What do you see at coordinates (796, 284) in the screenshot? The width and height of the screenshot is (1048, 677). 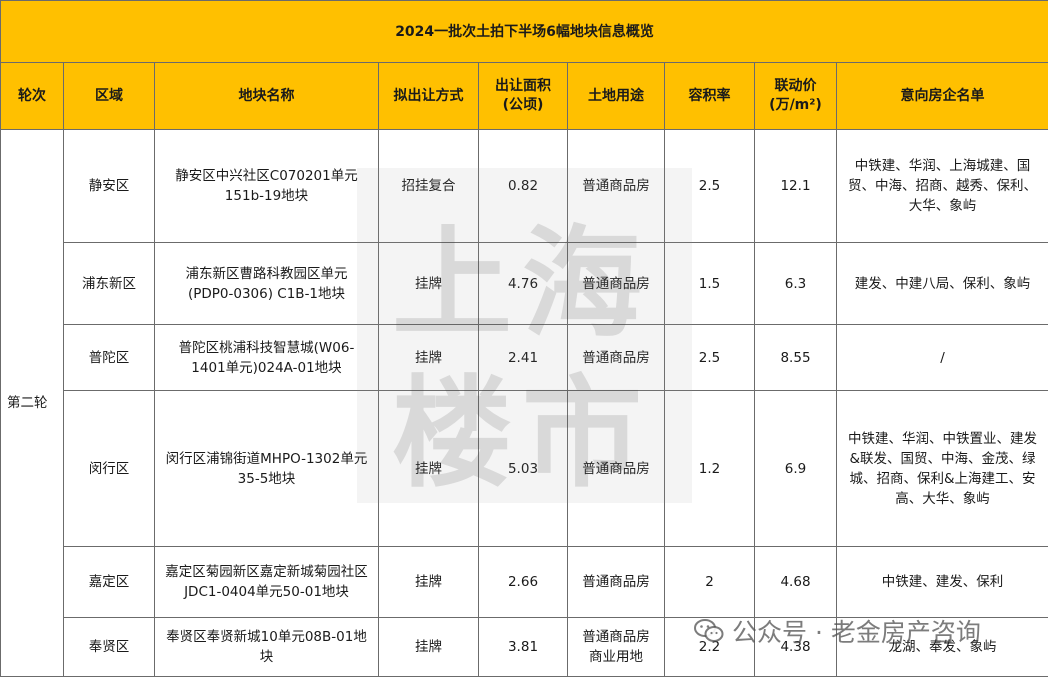 I see `price-cell: 6.3` at bounding box center [796, 284].